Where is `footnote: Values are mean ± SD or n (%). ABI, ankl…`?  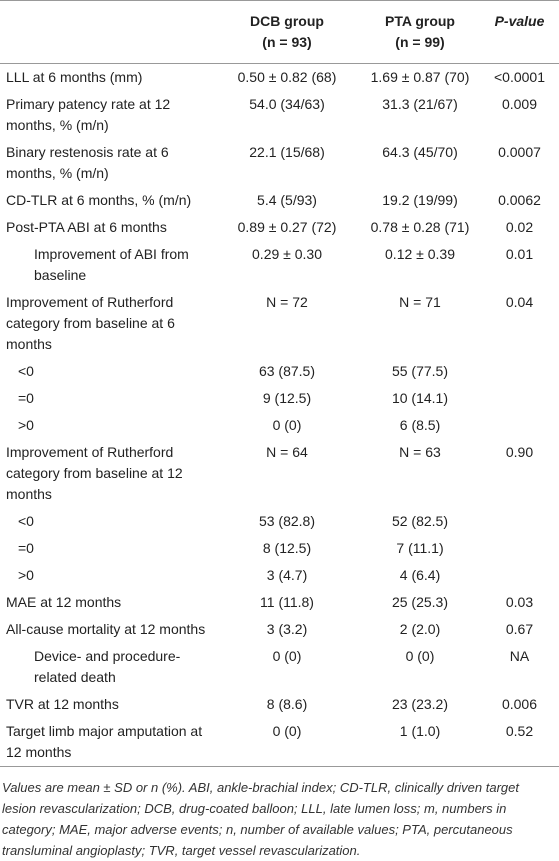 footnote: Values are mean ± SD or n (%). ABI, ankl… is located at coordinates (260, 819).